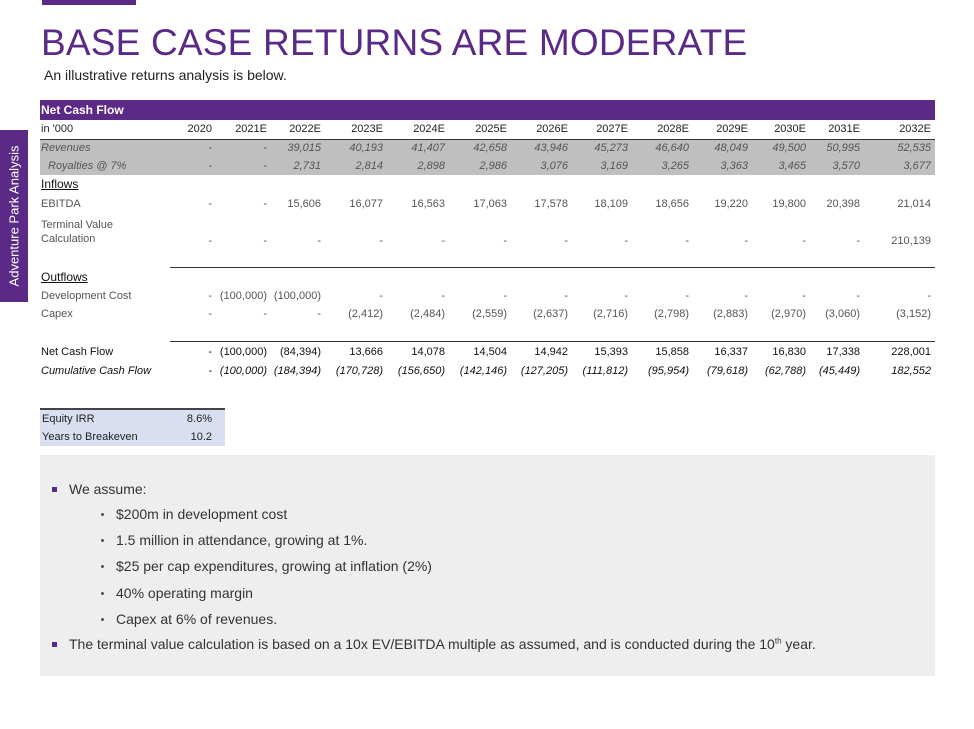 The height and width of the screenshot is (729, 974). Describe the element at coordinates (54, 489) in the screenshot. I see `square-bullet-icon` at that location.